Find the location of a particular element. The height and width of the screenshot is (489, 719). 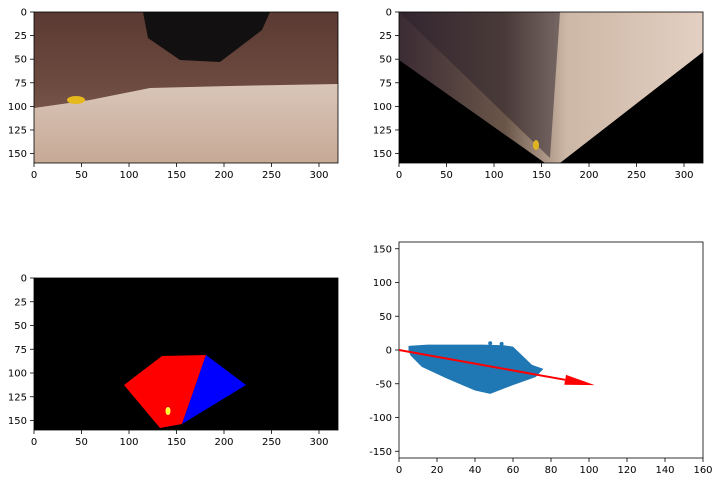

warped-shadow is located at coordinates (479, 85).